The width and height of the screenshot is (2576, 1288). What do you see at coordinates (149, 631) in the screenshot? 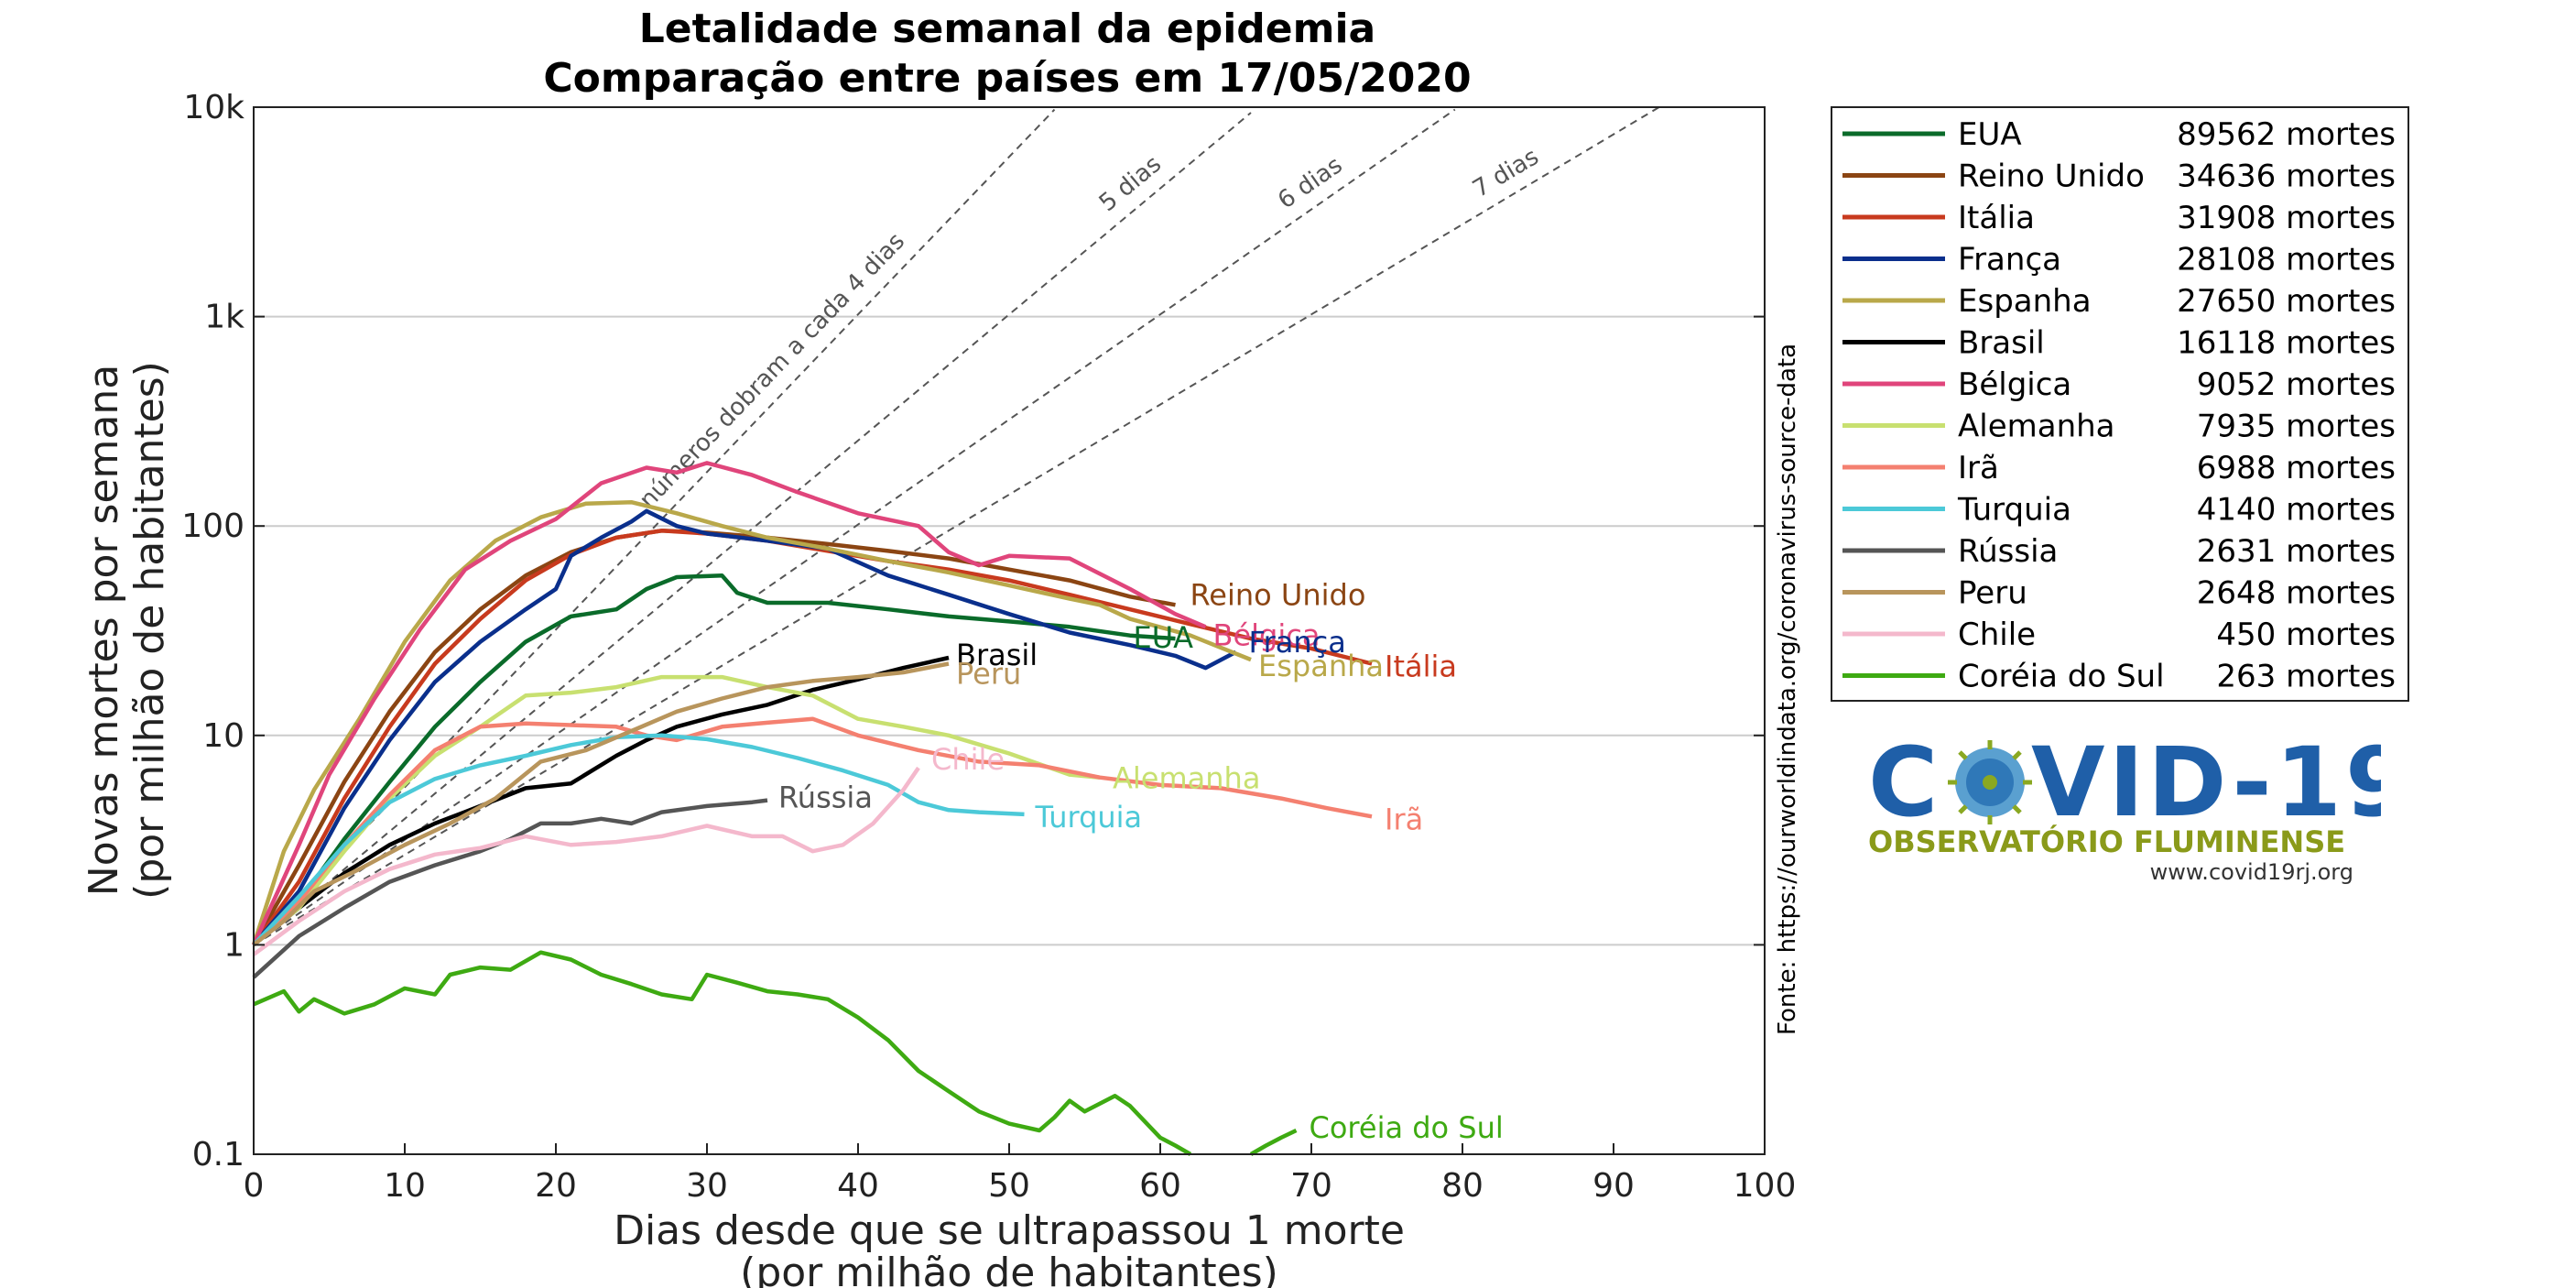
I see `y-axis-label-line2: (por milhão de habitantes)` at bounding box center [149, 631].